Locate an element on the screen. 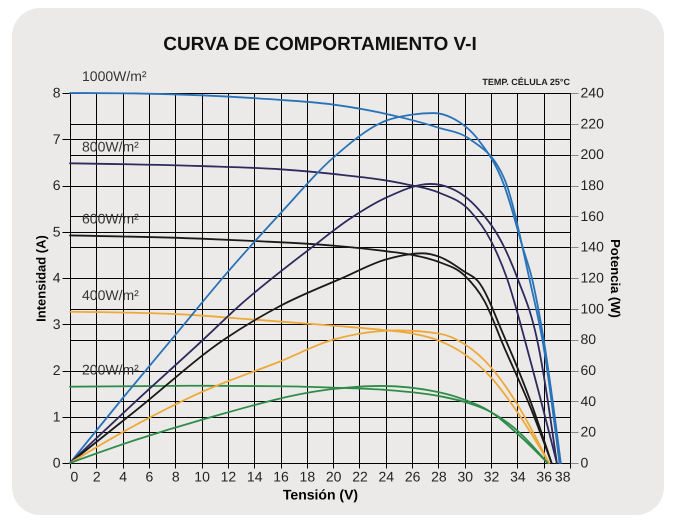 This screenshot has height=523, width=676. y-tick-label: 3 is located at coordinates (56, 324).